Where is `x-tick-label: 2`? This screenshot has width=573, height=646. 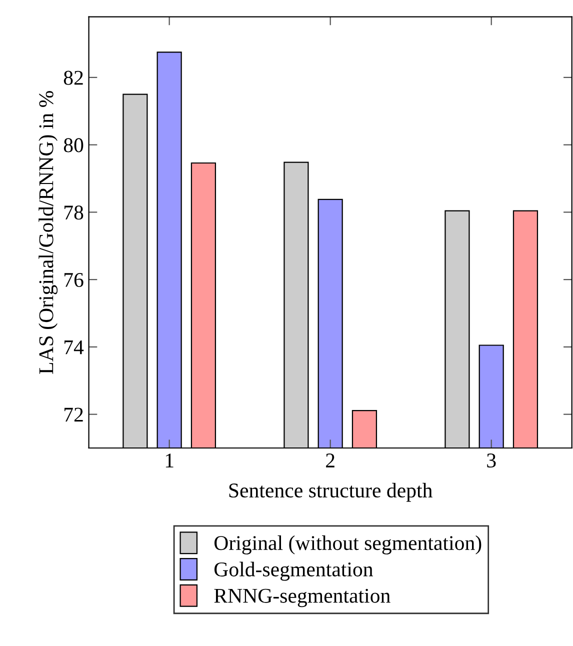 x-tick-label: 2 is located at coordinates (330, 461).